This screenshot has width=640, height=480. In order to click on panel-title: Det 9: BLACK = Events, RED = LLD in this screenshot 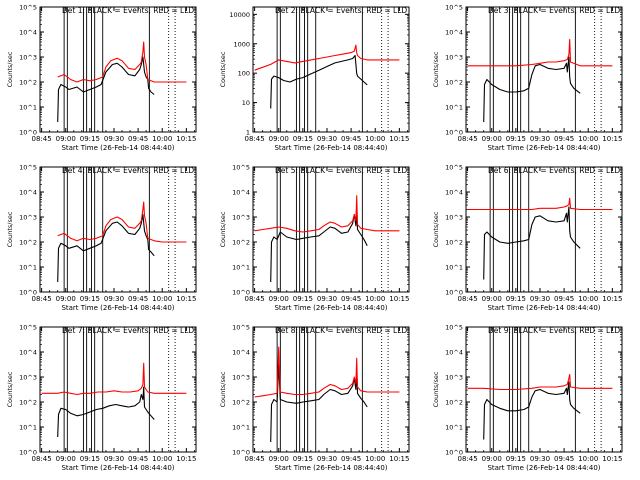, I will do `click(554, 330)`.